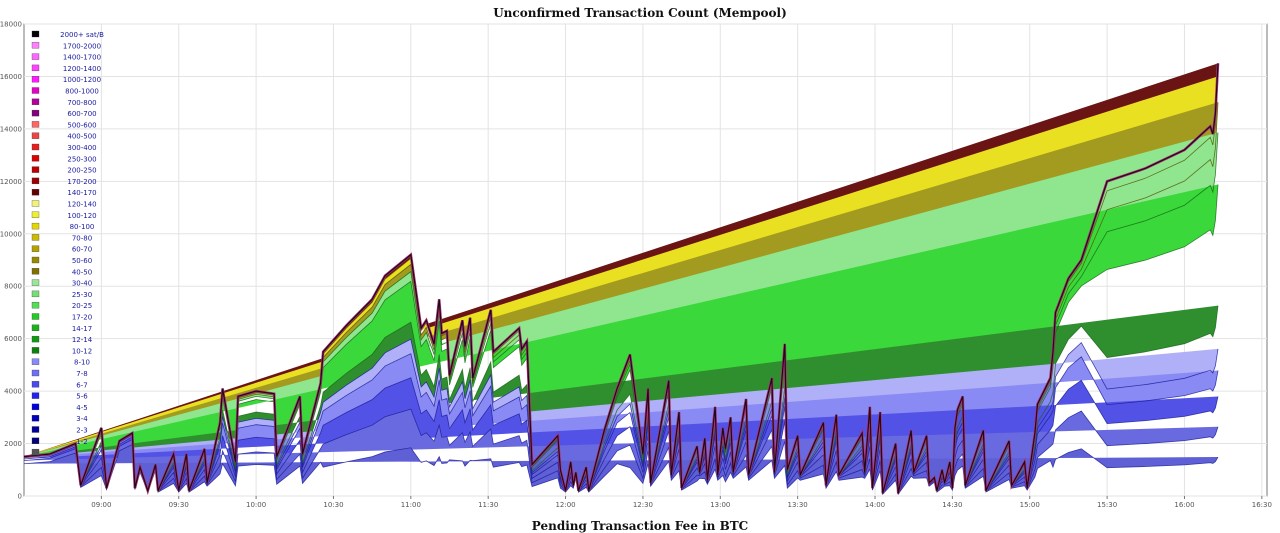  What do you see at coordinates (565, 505) in the screenshot?
I see `x-tick-label: 12:00` at bounding box center [565, 505].